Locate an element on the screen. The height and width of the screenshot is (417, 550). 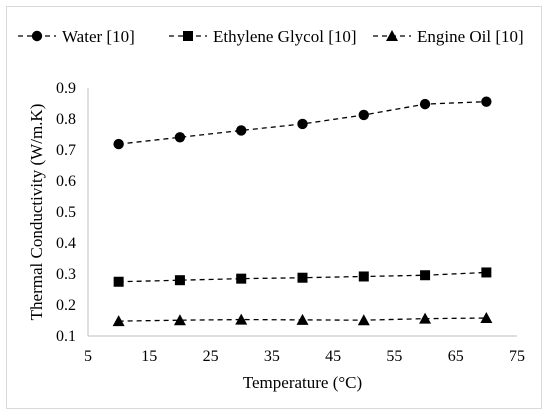
x-tick-label: 15 is located at coordinates (149, 356).